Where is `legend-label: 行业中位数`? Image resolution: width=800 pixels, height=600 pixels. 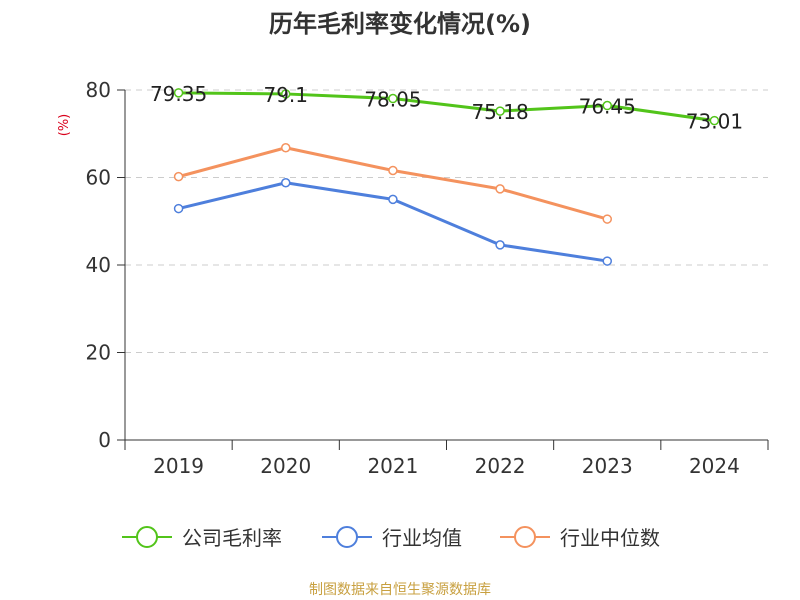 legend-label: 行业中位数 is located at coordinates (610, 538).